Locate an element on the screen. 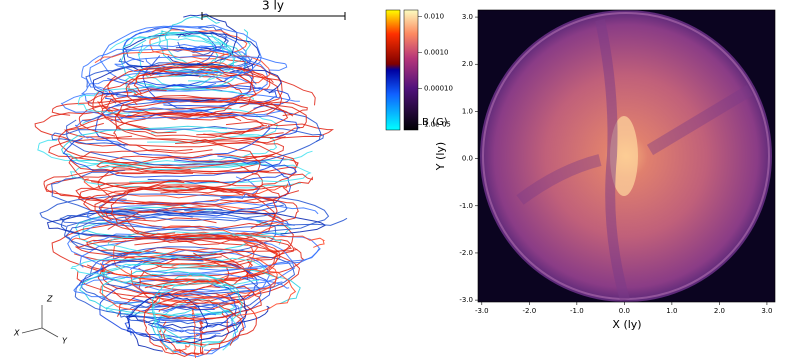 This screenshot has height=362, width=789. image-feature is located at coordinates (635, 144).